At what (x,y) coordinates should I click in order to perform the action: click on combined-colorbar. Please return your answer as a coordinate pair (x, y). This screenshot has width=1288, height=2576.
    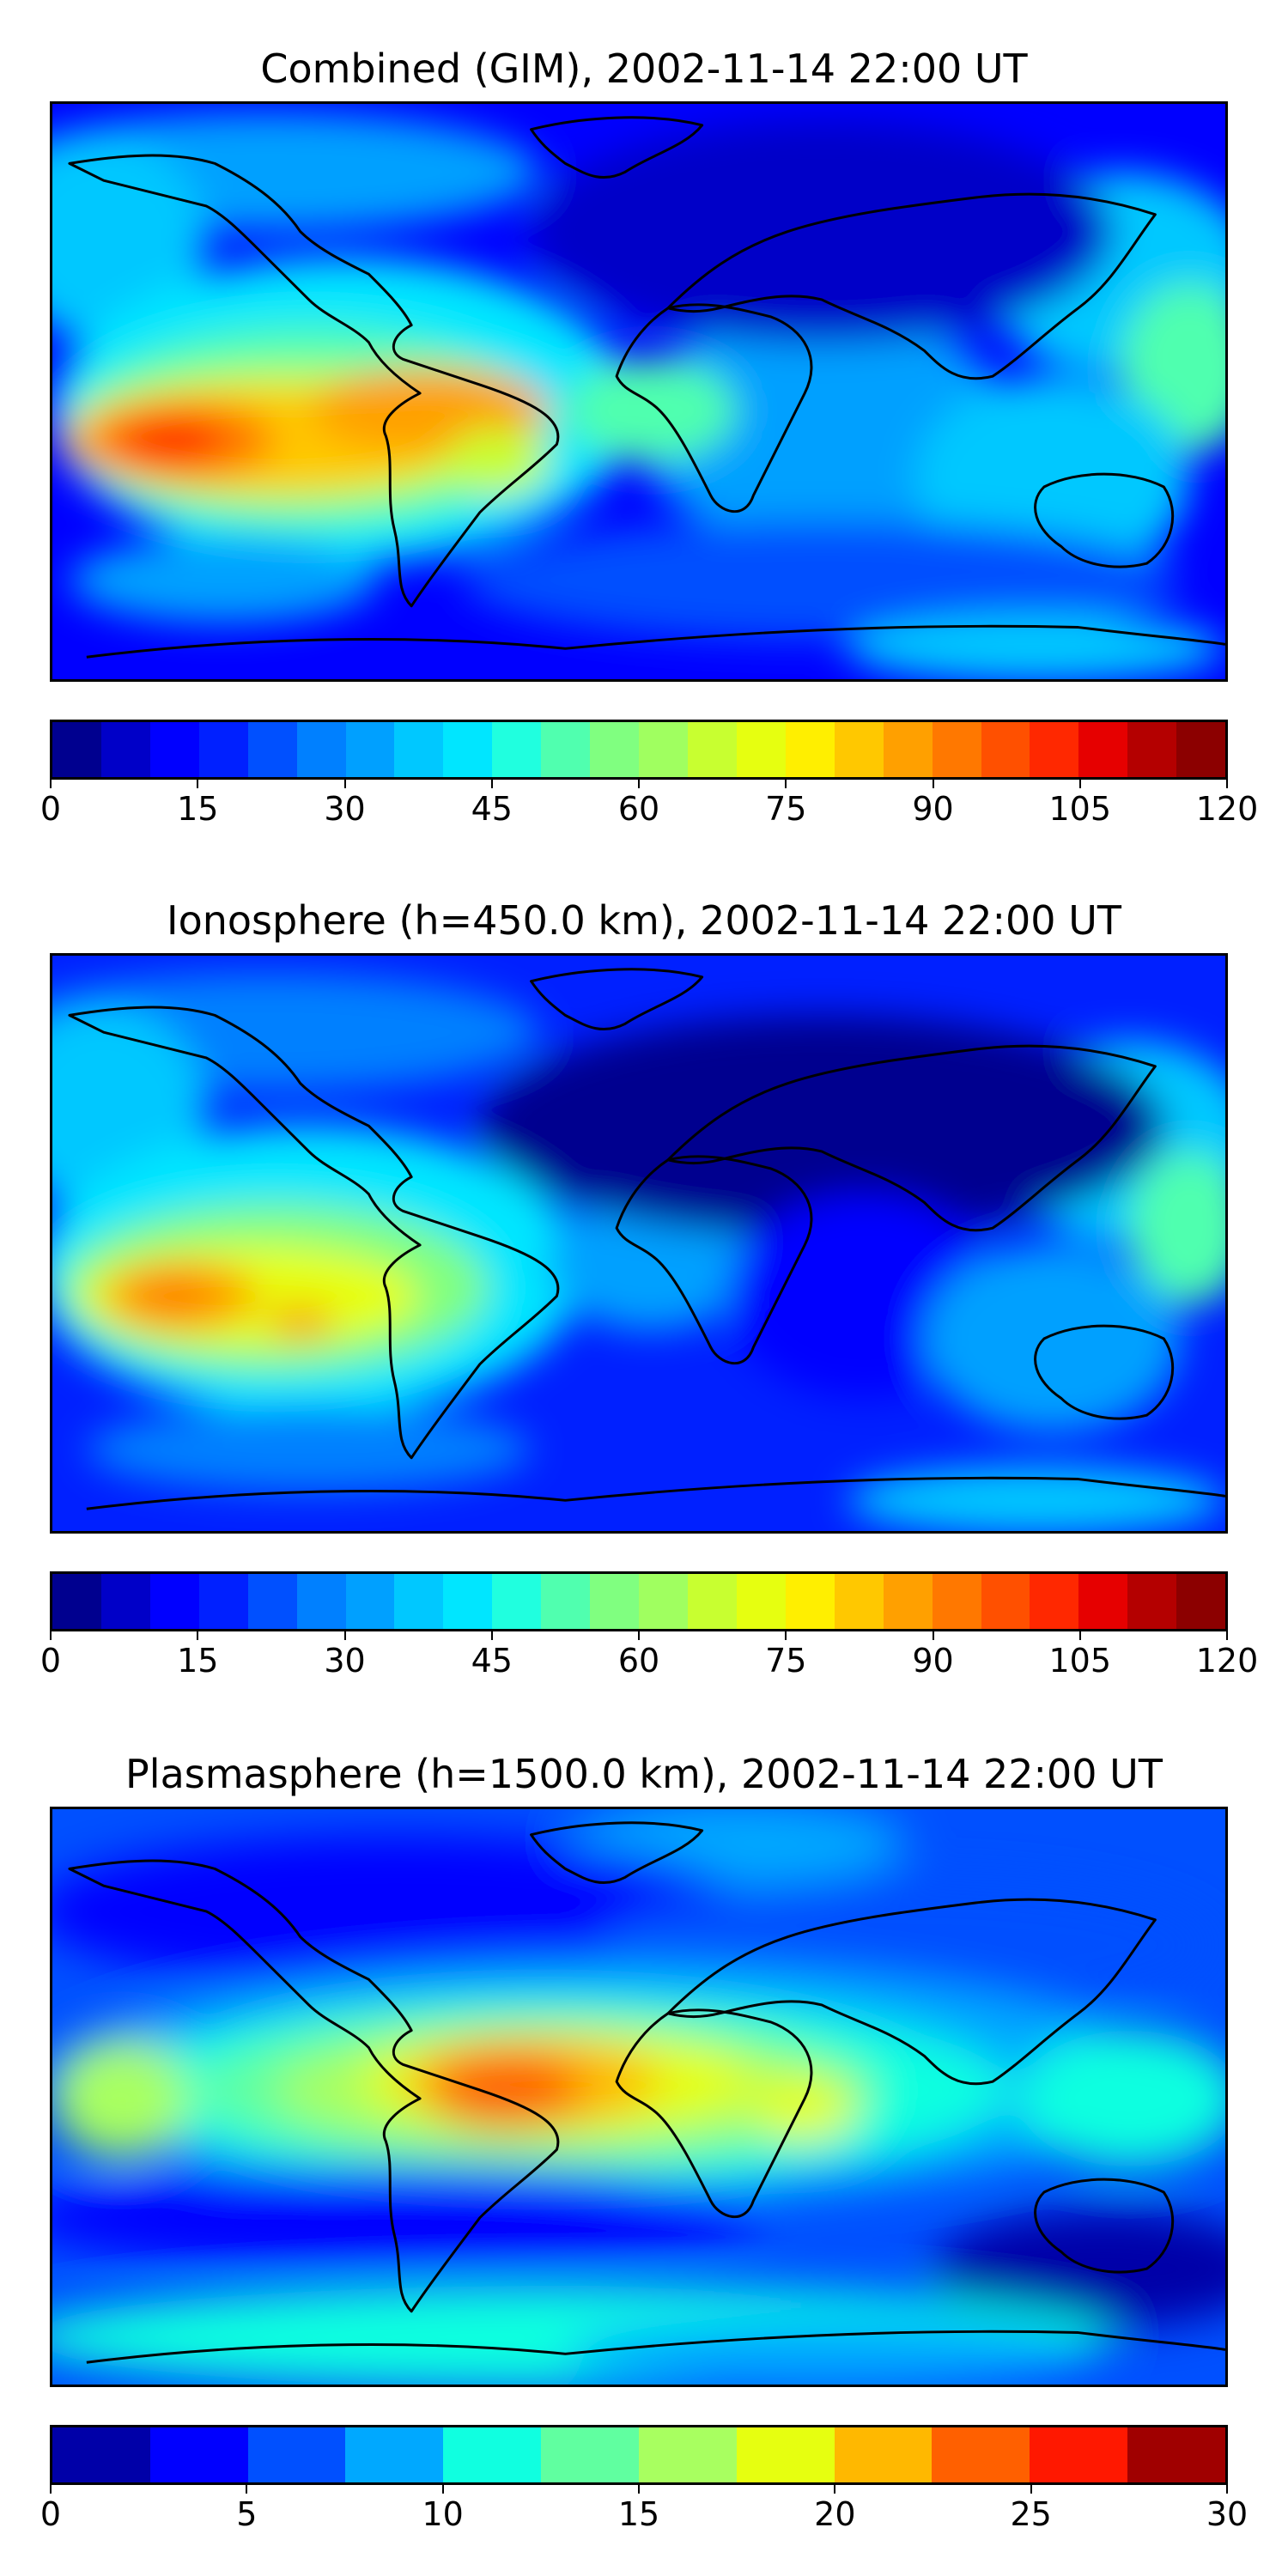
    Looking at the image, I should click on (639, 750).